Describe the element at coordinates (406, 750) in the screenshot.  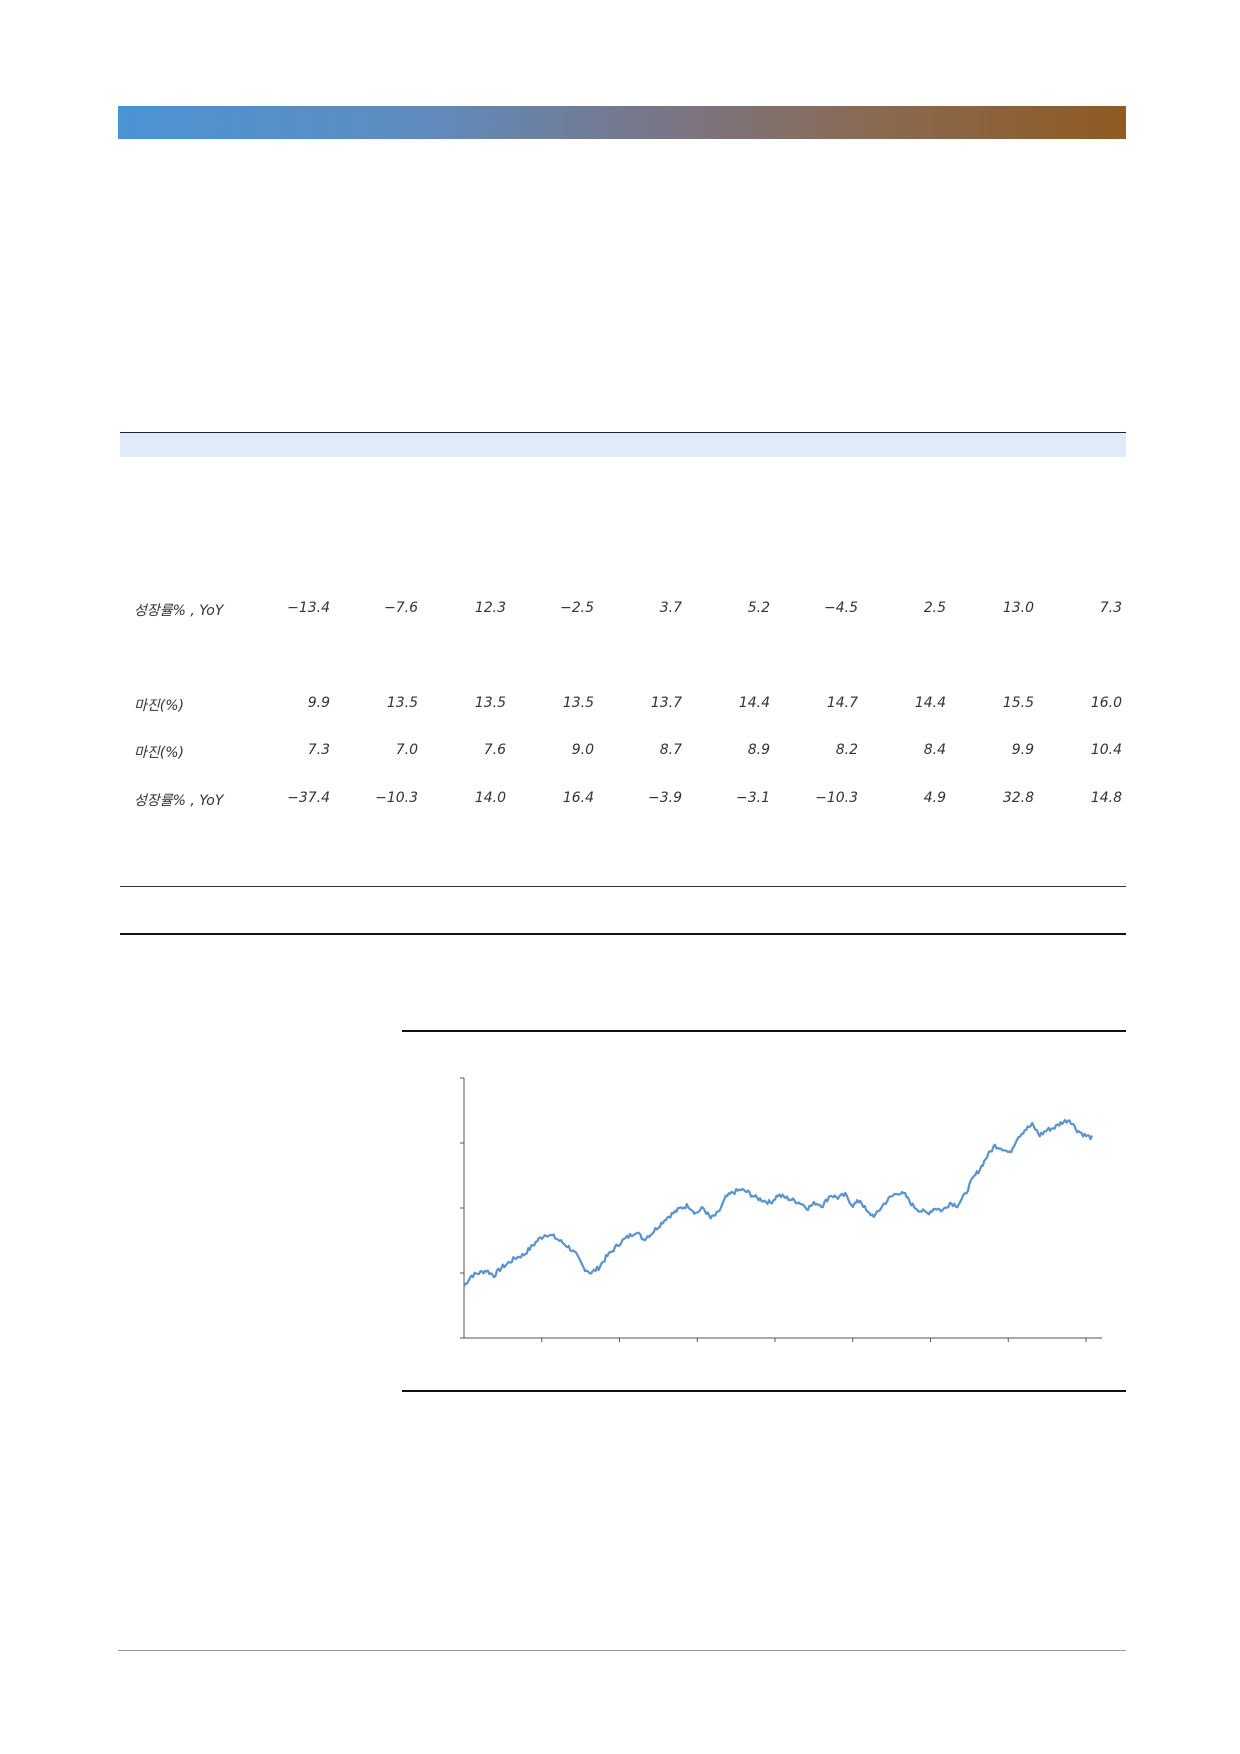
I see `table-cell: 7.0` at that location.